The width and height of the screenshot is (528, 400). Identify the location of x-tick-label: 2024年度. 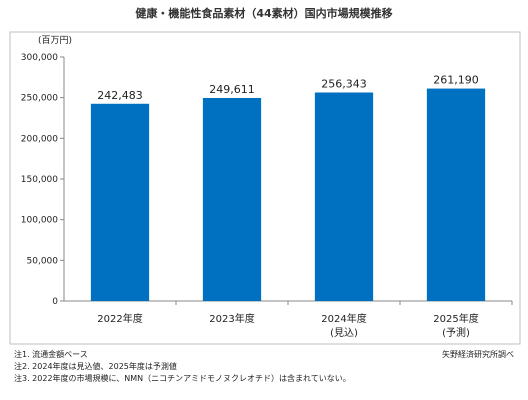
(343, 318).